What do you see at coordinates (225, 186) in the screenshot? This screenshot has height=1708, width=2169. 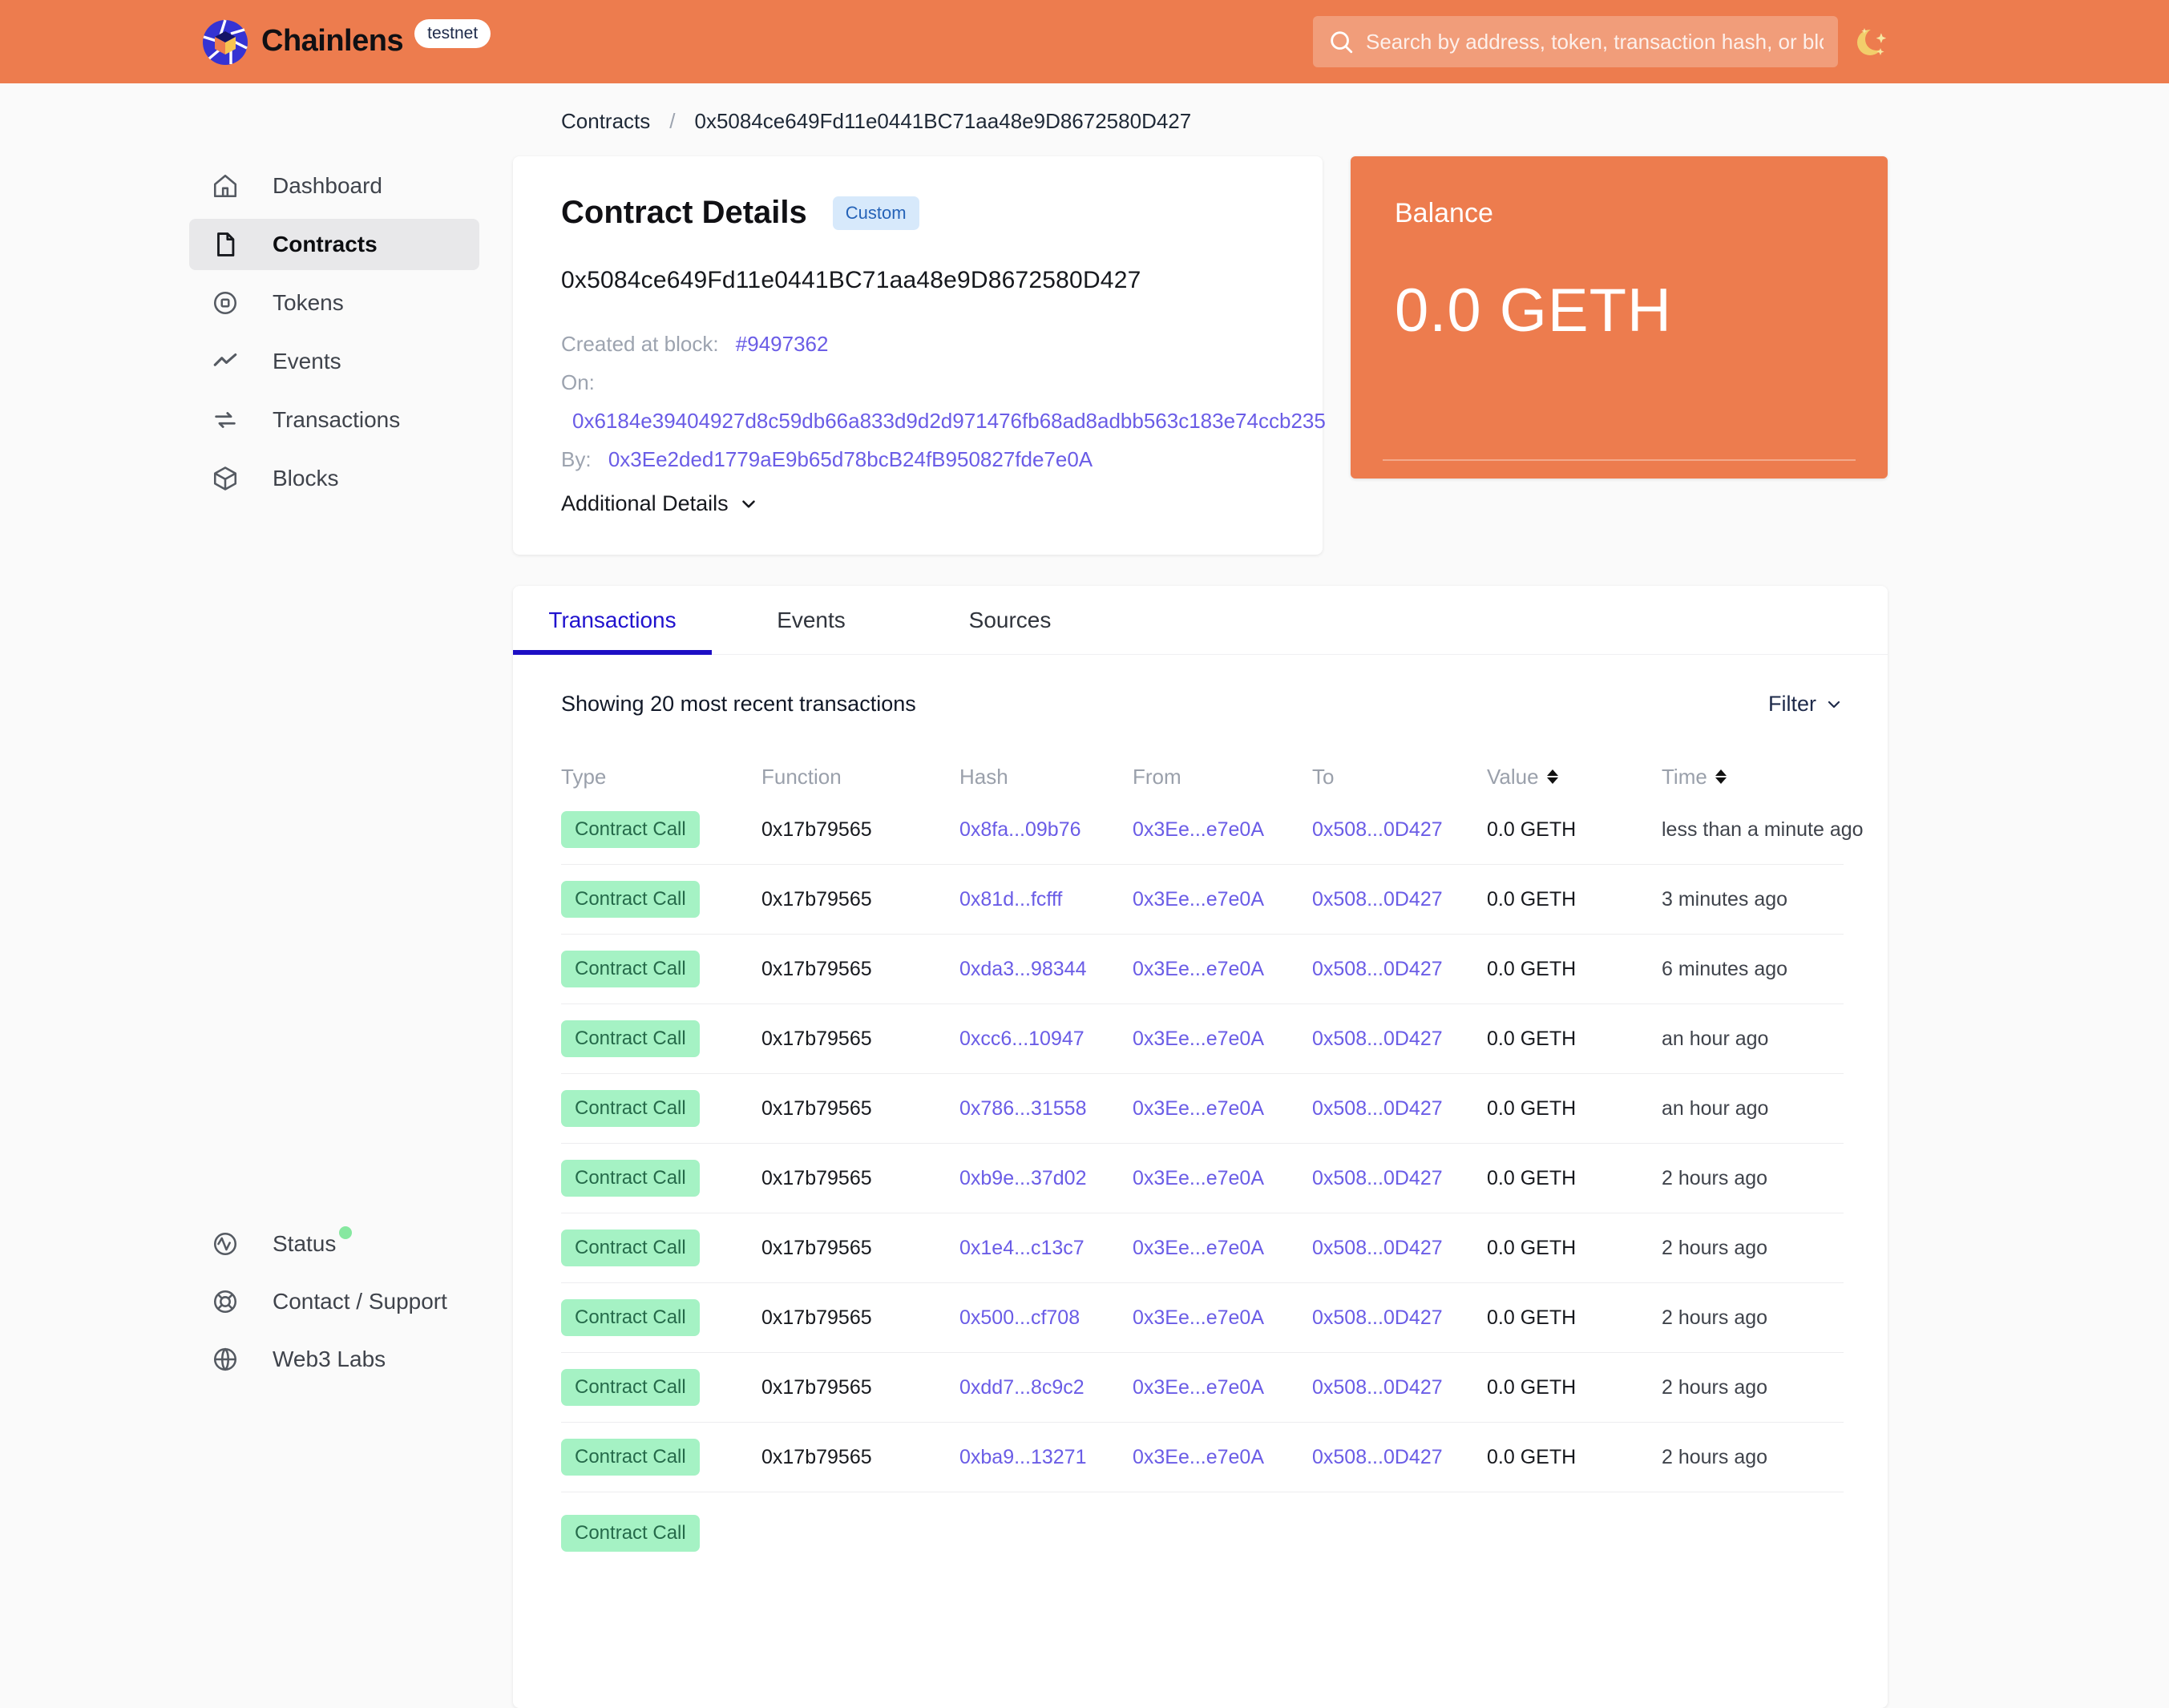 I see `home-icon` at bounding box center [225, 186].